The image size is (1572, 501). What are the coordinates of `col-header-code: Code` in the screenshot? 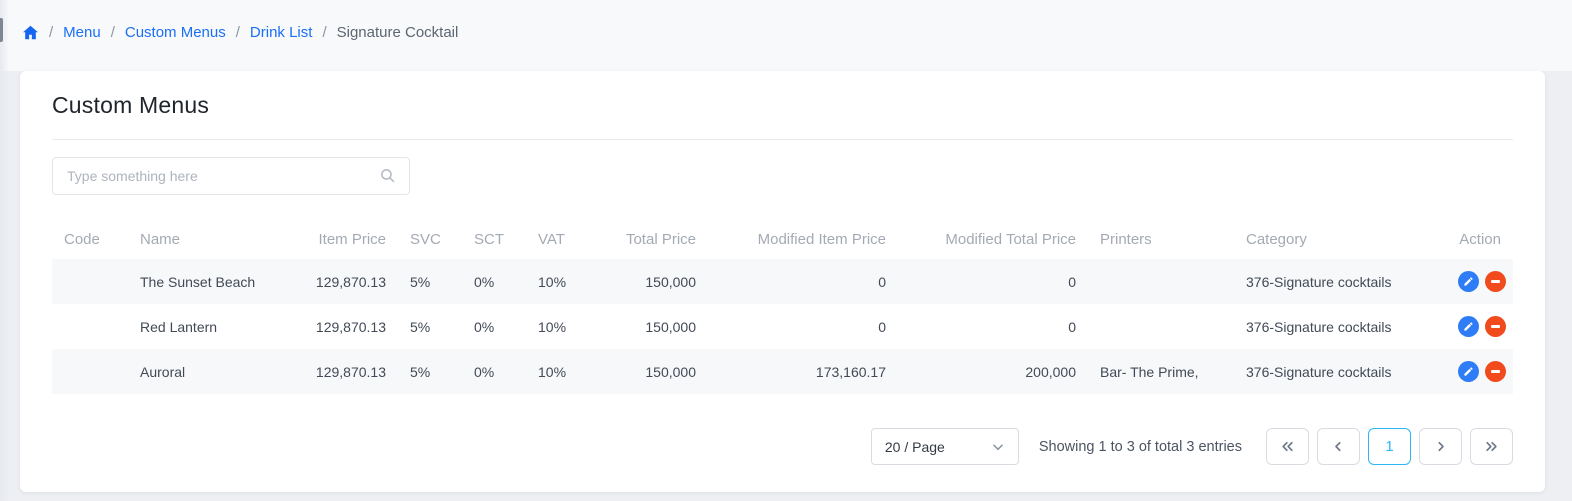 It's located at (82, 239).